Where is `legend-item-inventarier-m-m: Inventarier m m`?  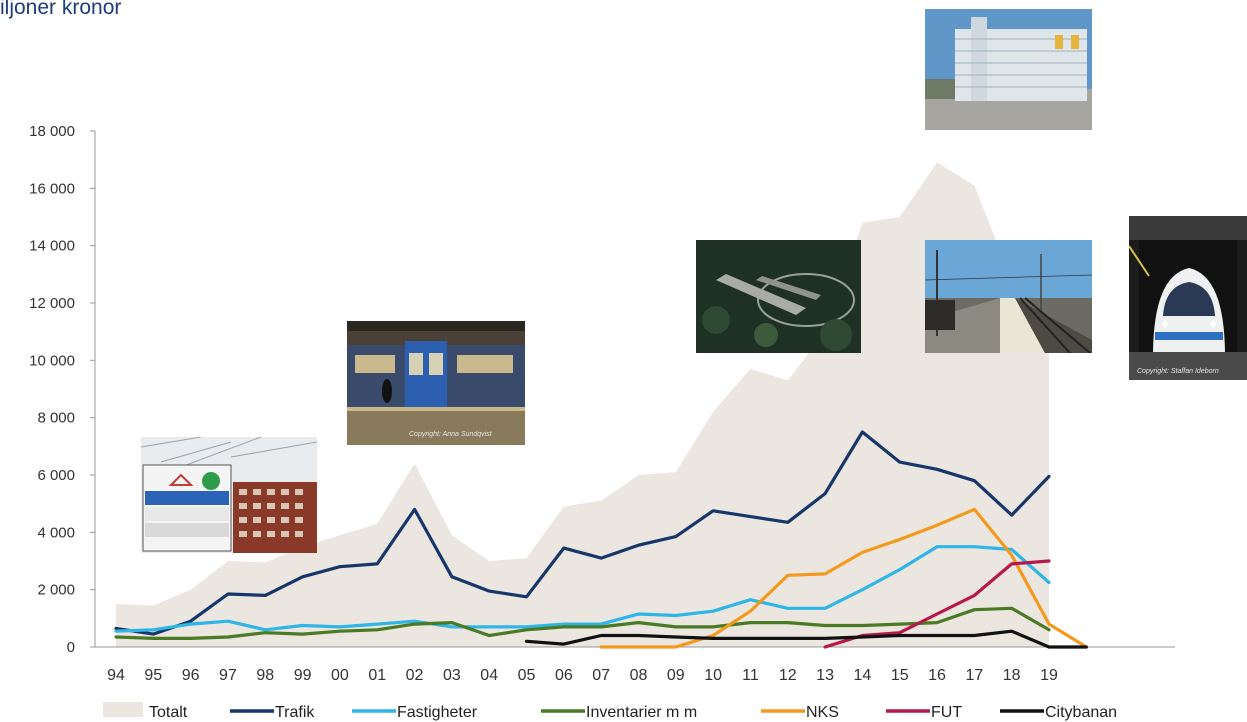
legend-item-inventarier-m-m: Inventarier m m is located at coordinates (619, 712).